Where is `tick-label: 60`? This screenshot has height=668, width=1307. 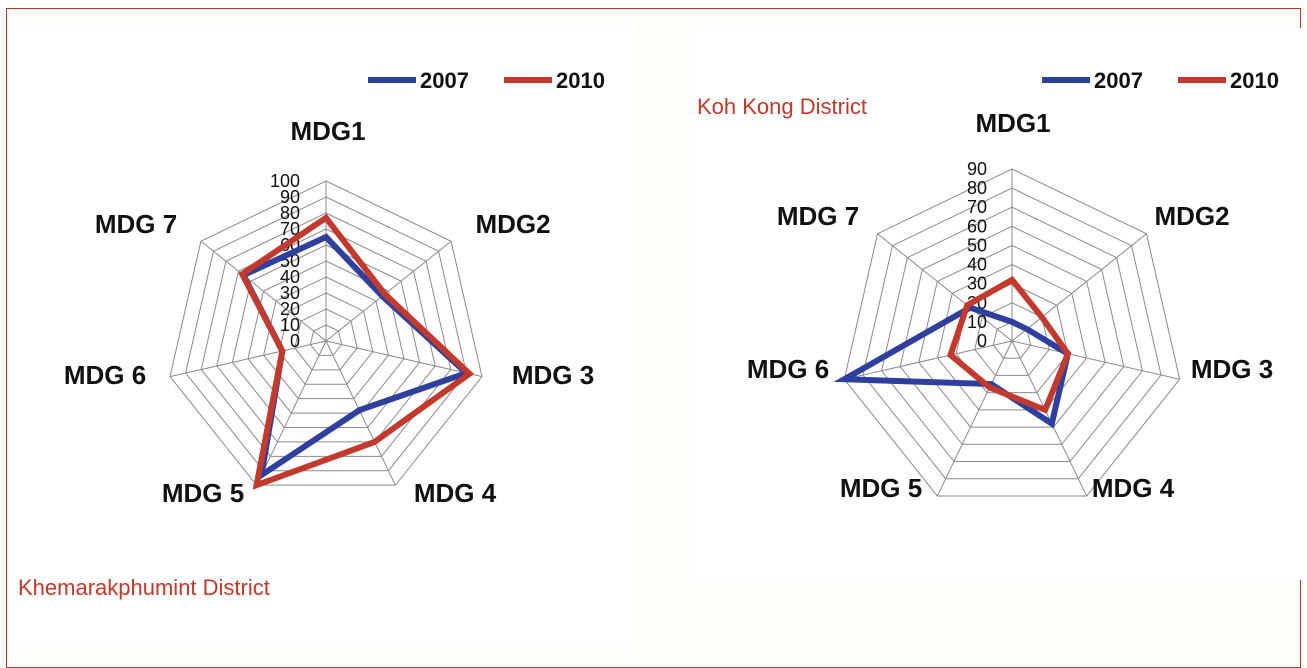
tick-label: 60 is located at coordinates (977, 226).